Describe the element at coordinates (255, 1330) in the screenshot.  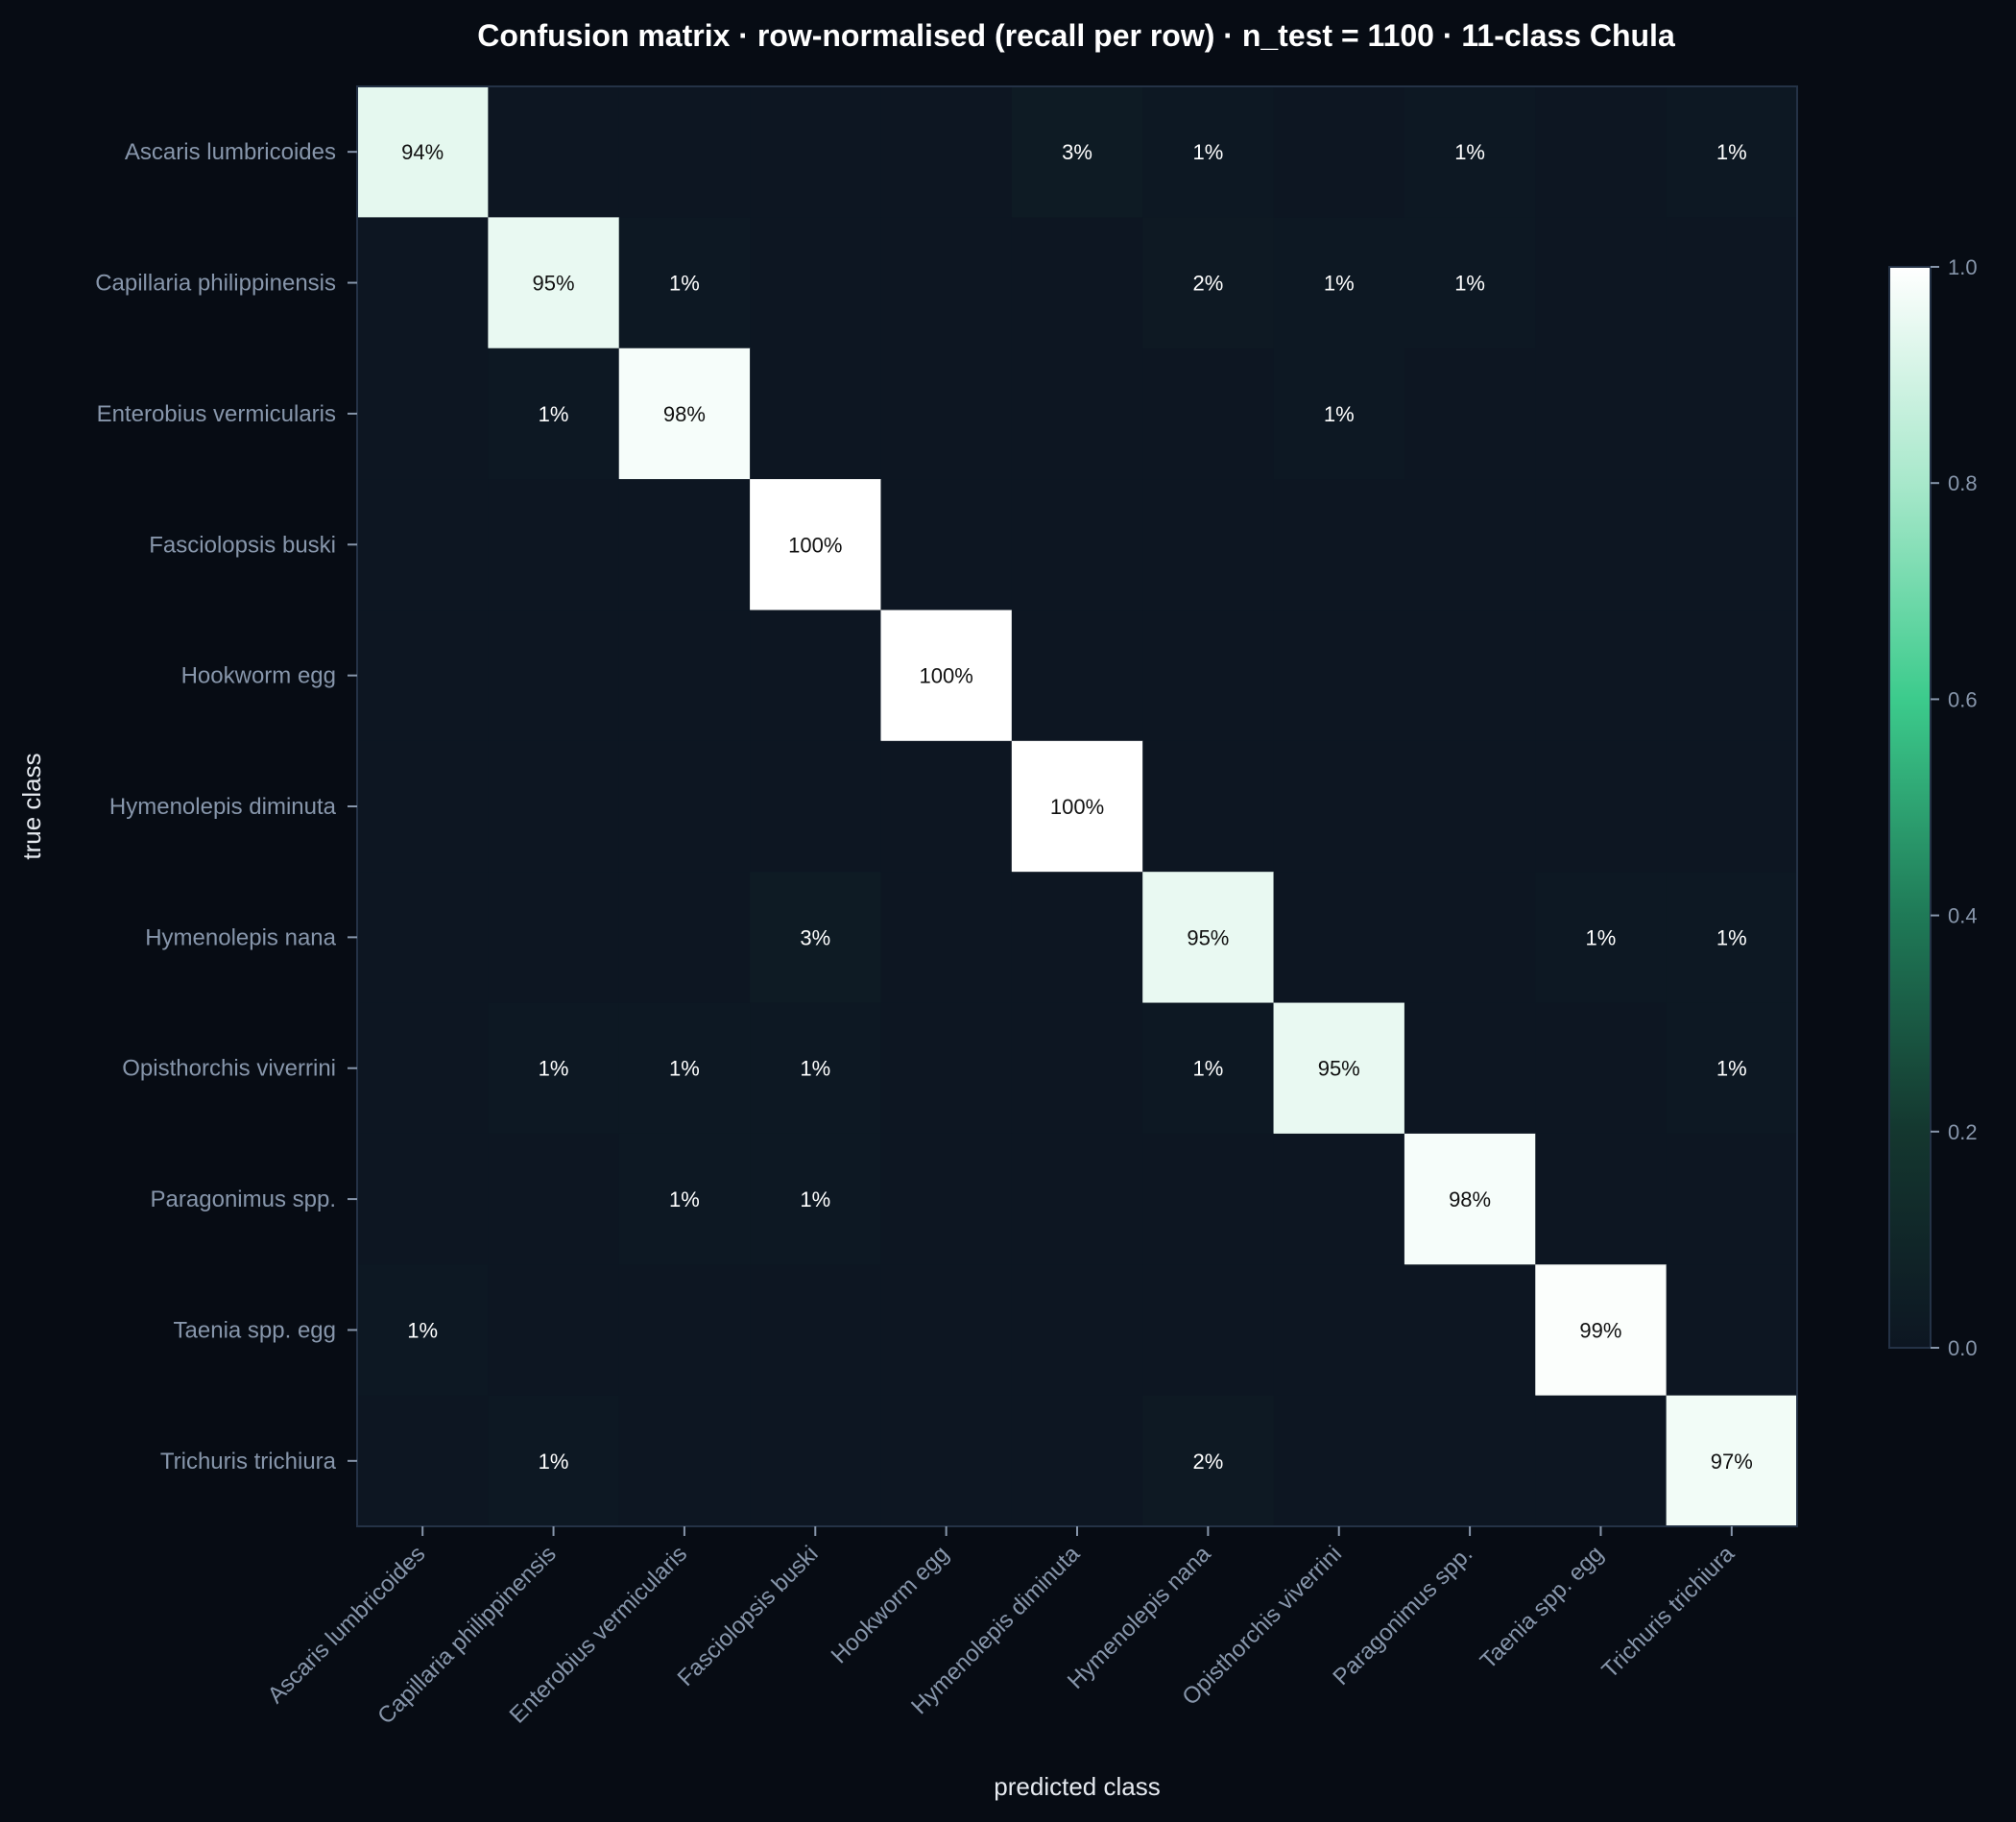
I see `y-tick-label: Taenia spp. egg` at that location.